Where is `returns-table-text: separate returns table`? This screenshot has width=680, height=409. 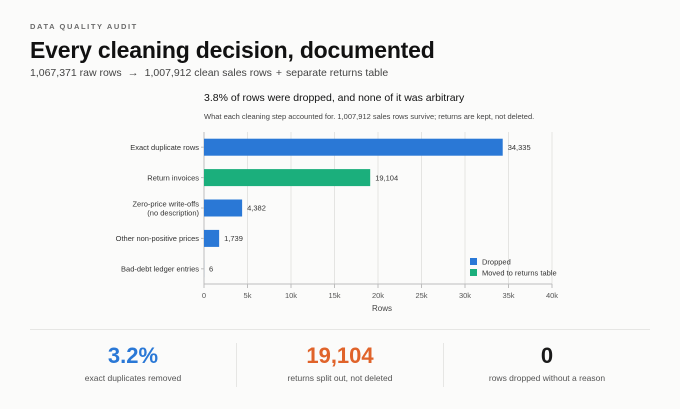 returns-table-text: separate returns table is located at coordinates (337, 73).